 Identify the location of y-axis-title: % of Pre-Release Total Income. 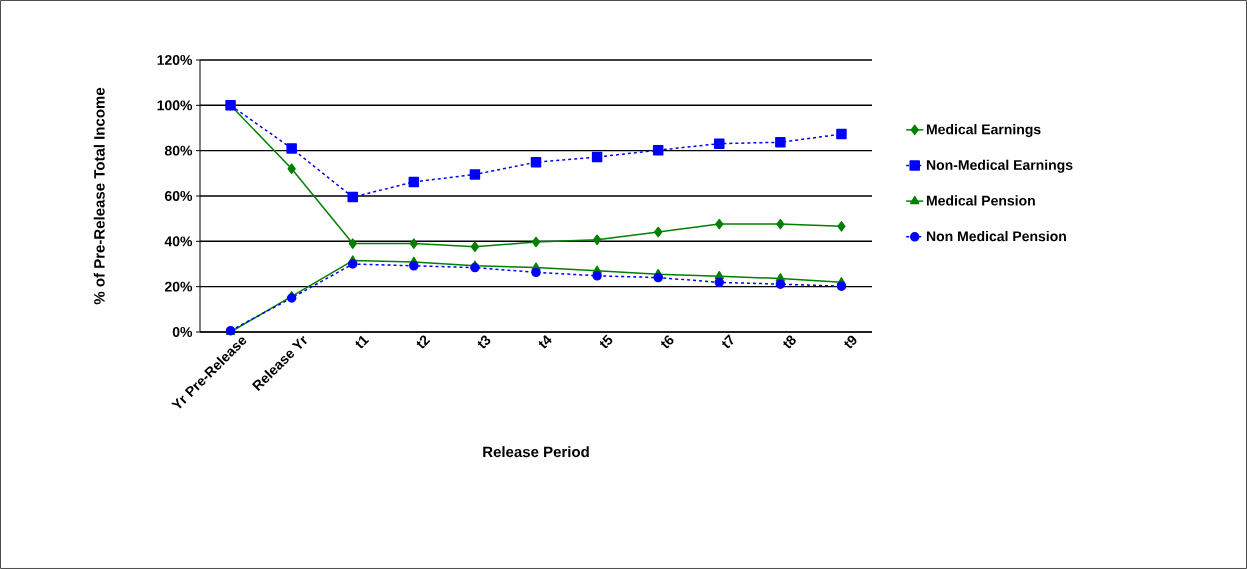
(99, 196).